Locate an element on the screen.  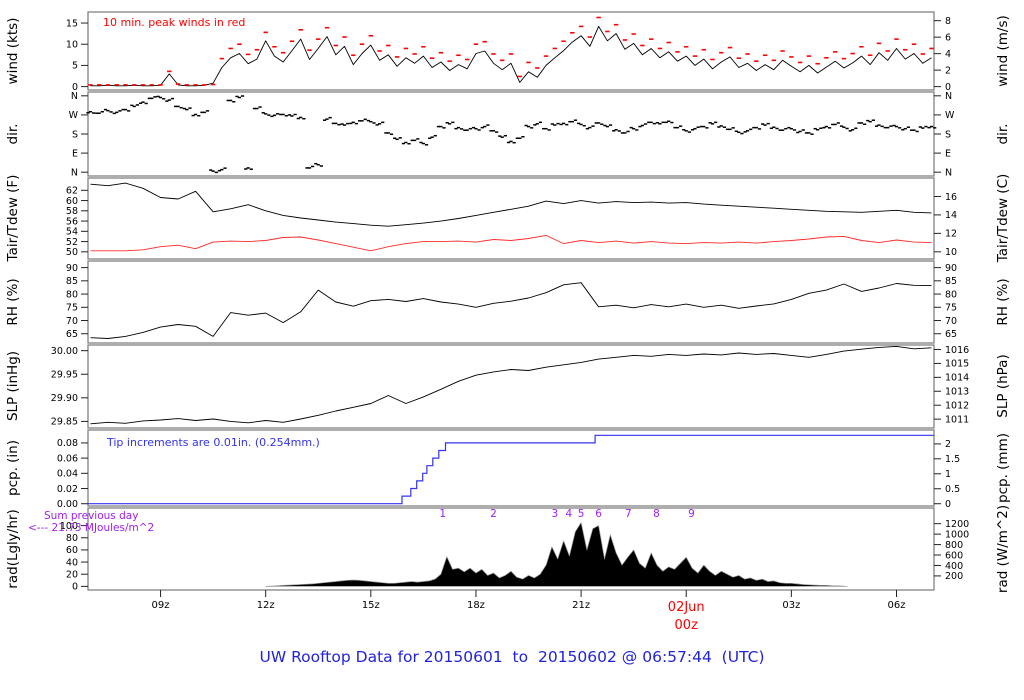
tick-label: 1200 is located at coordinates (957, 524).